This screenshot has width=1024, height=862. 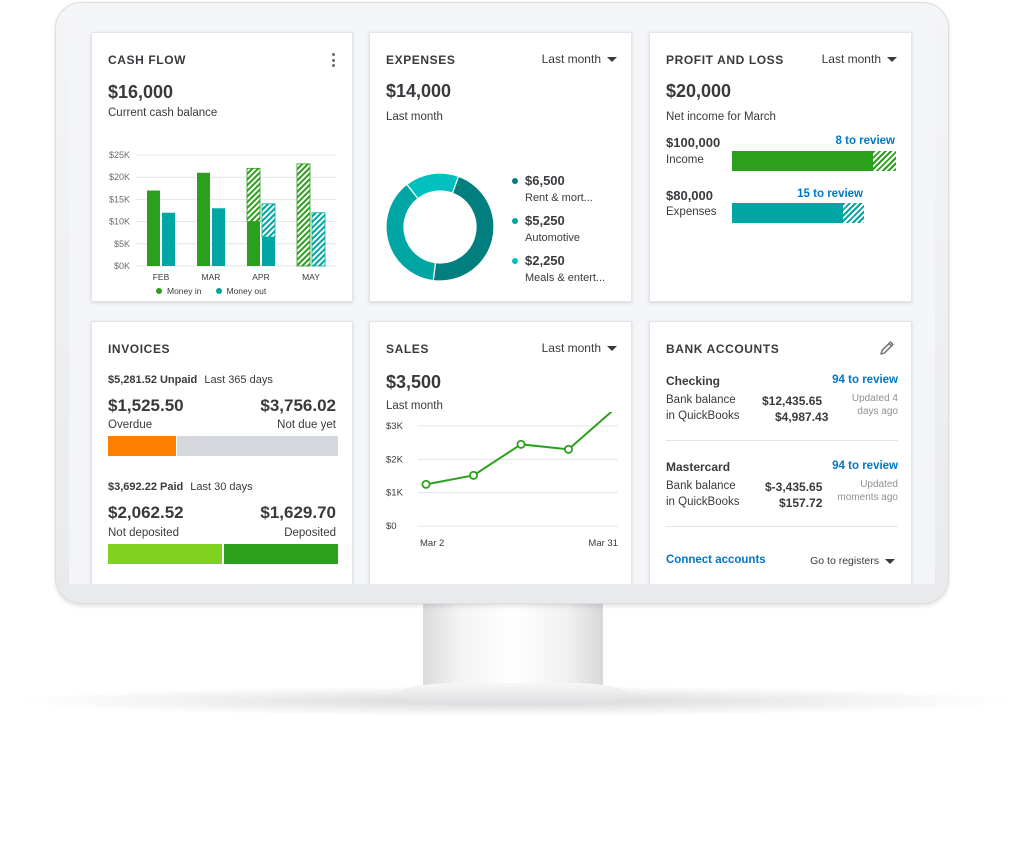 I want to click on quickbooks-balance-value: $157.72, so click(x=801, y=503).